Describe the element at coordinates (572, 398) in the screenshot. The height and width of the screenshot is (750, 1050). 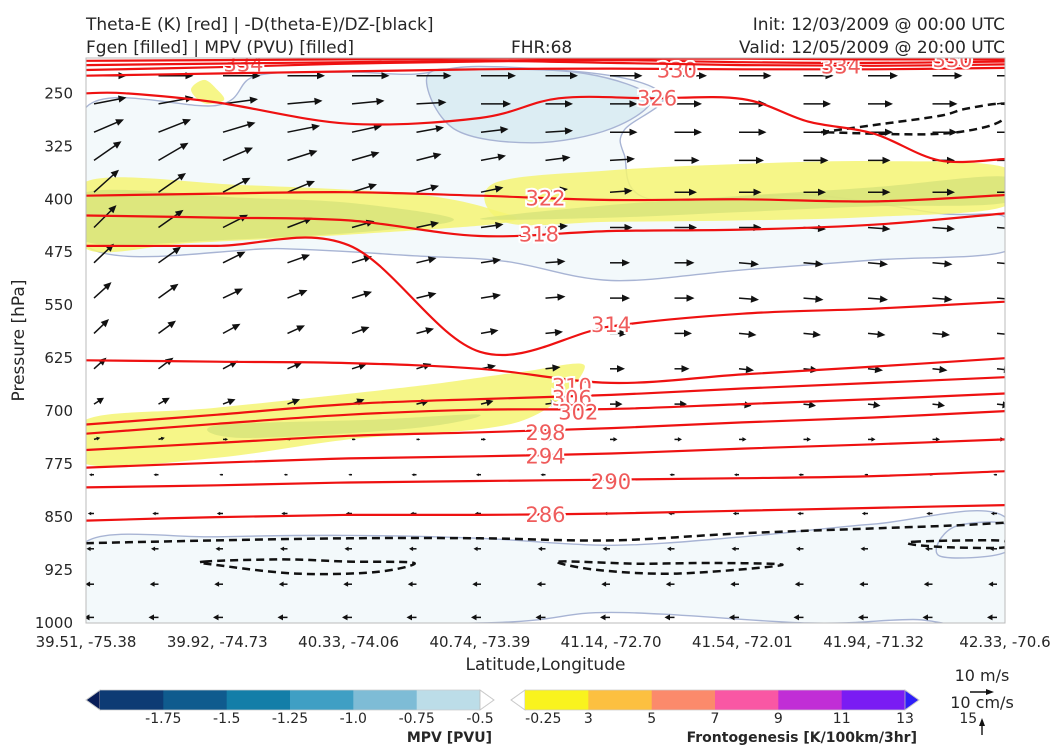
I see `theta-e-label-306: 306` at that location.